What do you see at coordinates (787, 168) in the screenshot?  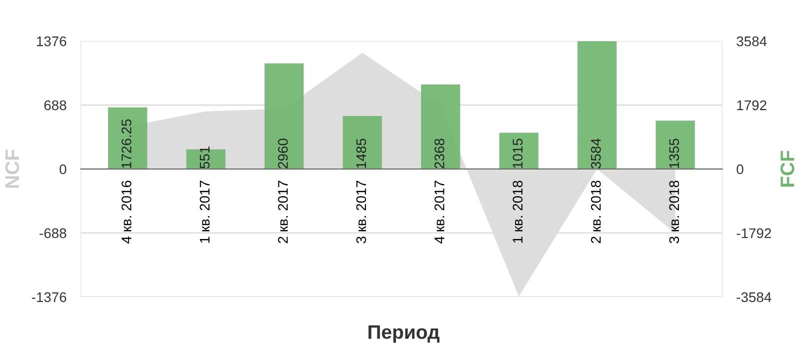 I see `y2-axis-title: FCF` at bounding box center [787, 168].